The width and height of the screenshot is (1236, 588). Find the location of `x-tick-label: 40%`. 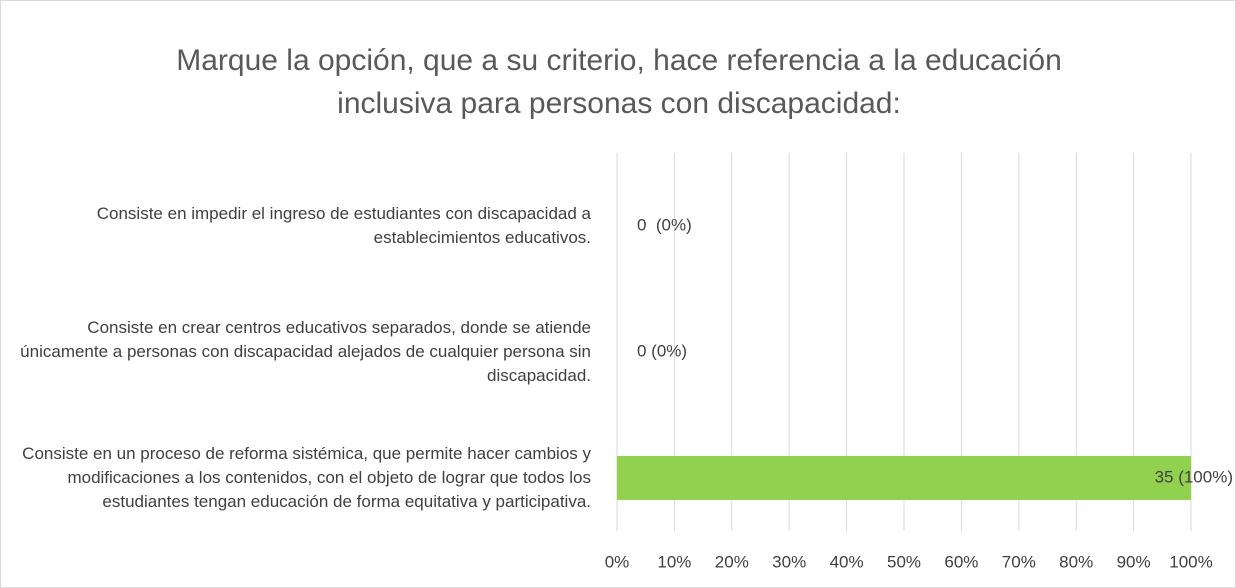

x-tick-label: 40% is located at coordinates (847, 561).